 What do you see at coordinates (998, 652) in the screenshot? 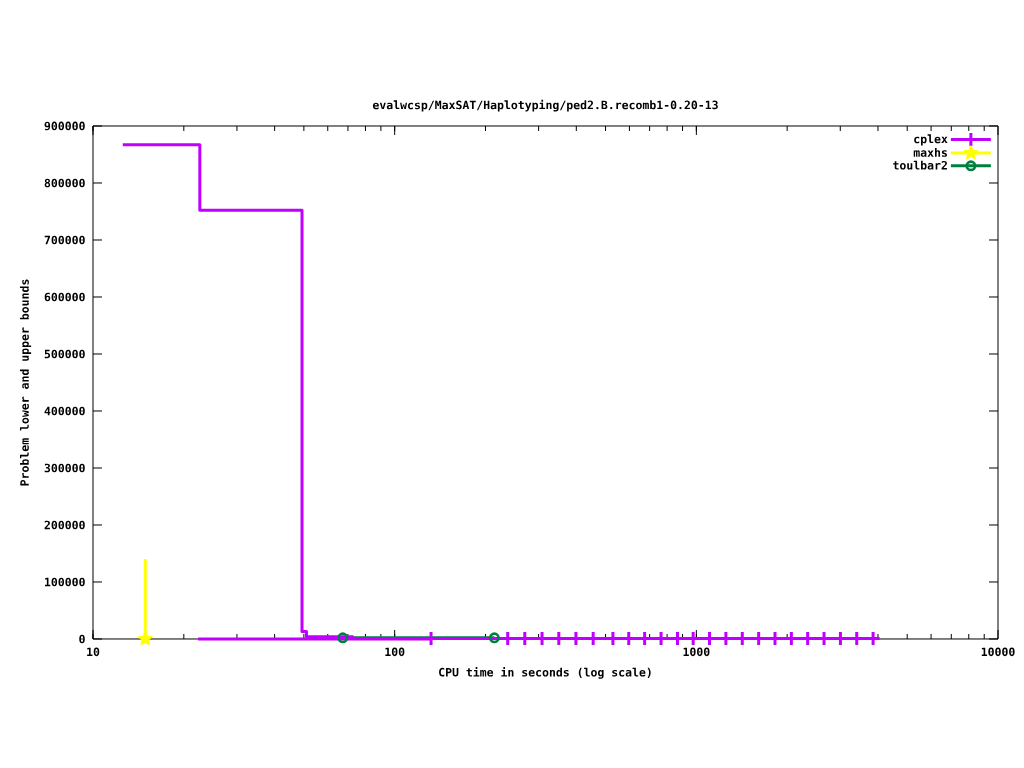
I see `x-tick-label: 10000` at bounding box center [998, 652].